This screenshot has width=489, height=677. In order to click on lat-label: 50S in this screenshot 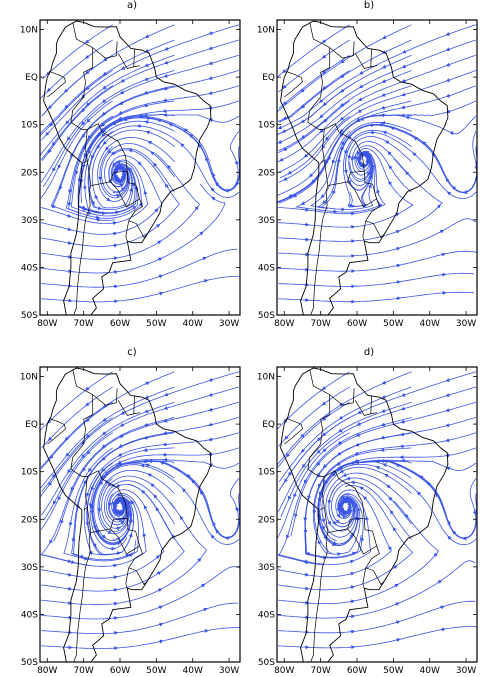, I will do `click(266, 663)`.